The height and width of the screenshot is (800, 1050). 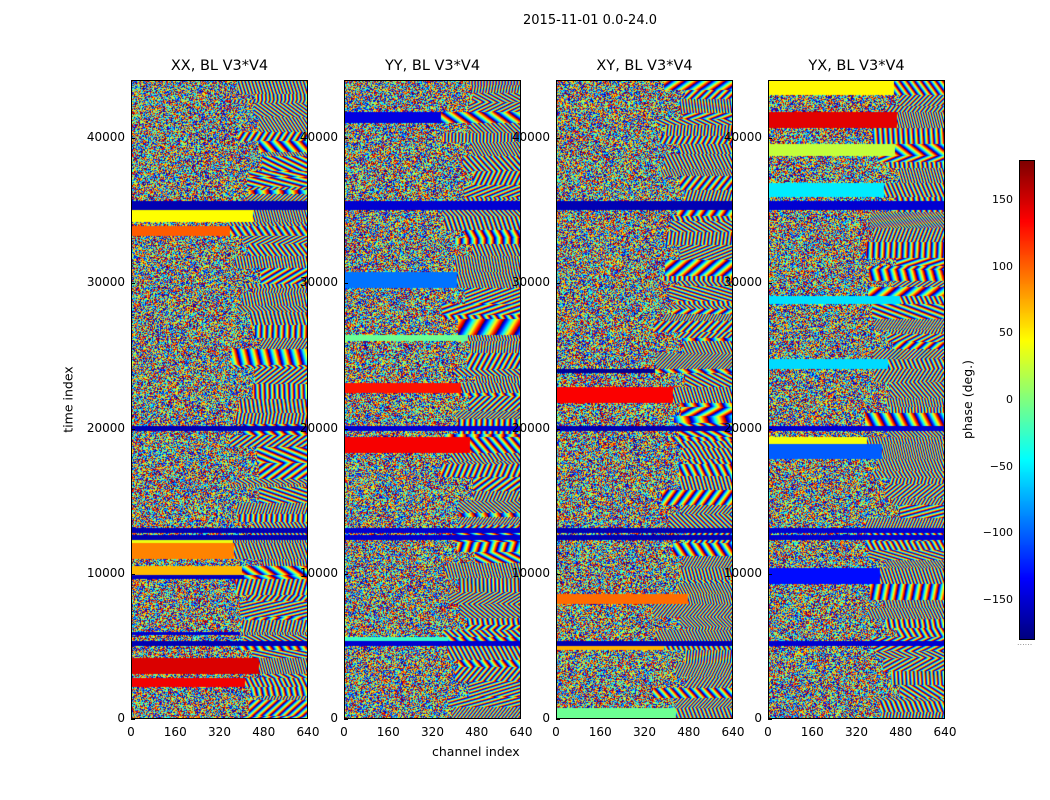 What do you see at coordinates (1002, 199) in the screenshot?
I see `colorbar-tick-label: 150` at bounding box center [1002, 199].